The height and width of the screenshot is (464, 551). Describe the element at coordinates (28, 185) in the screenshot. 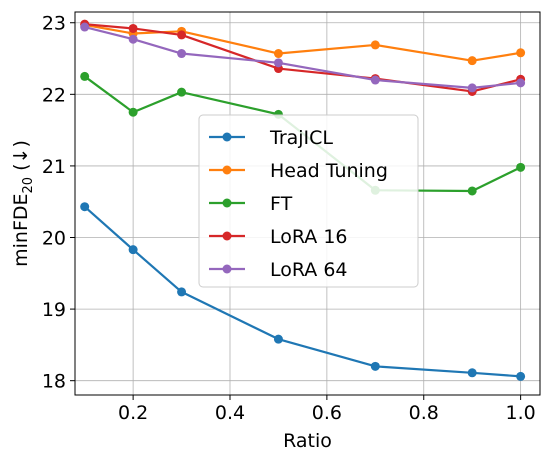

I see `y-axis-title-subscript: 20` at that location.